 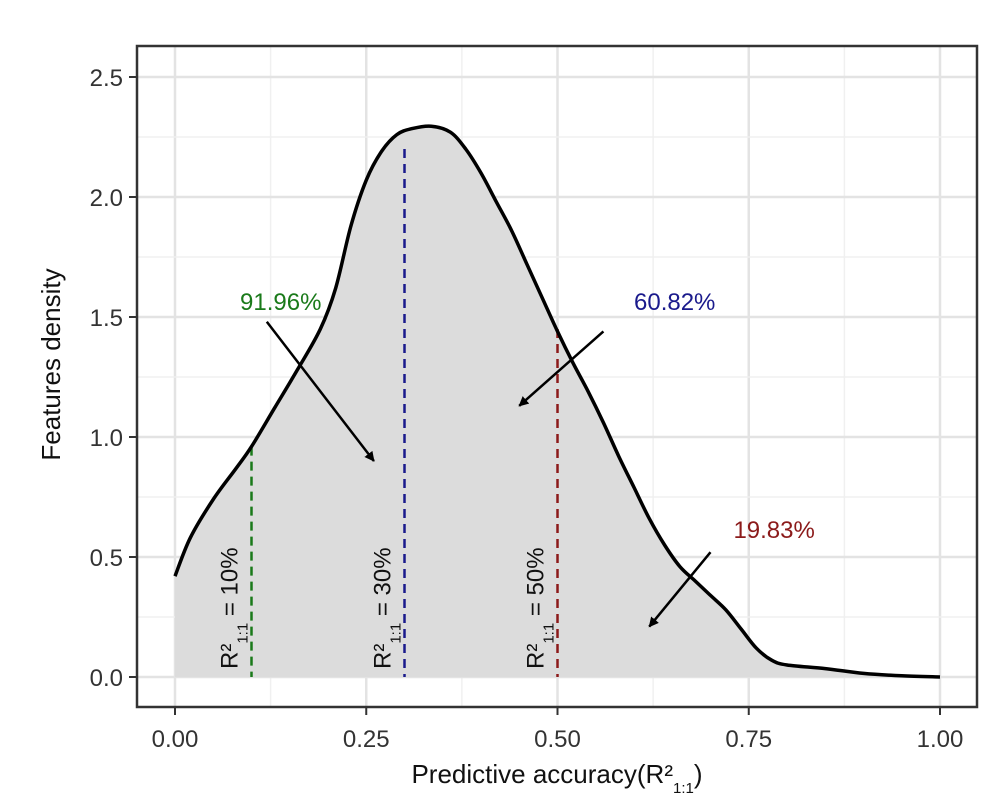 What do you see at coordinates (106, 198) in the screenshot?
I see `y-tick-label: 2.0` at bounding box center [106, 198].